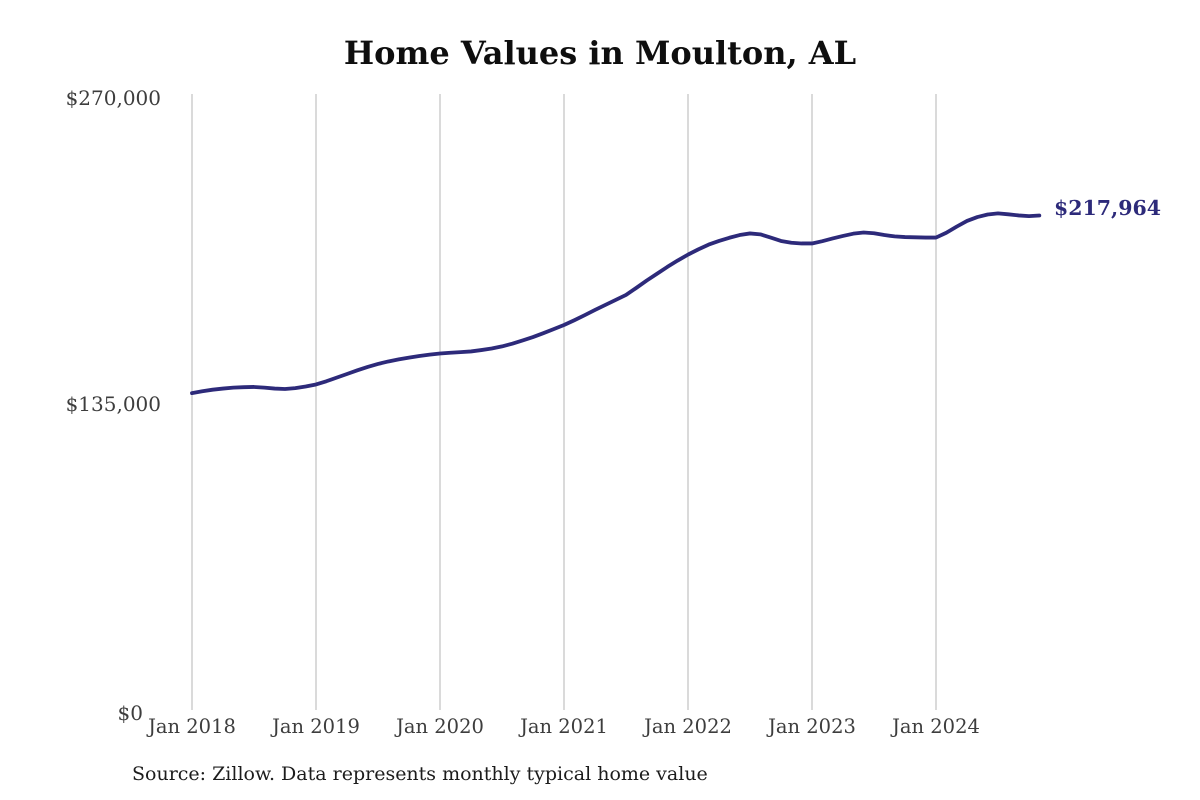 The image size is (1200, 800). Describe the element at coordinates (113, 98) in the screenshot. I see `y-axis-tick-label-270000: $270,000` at that location.